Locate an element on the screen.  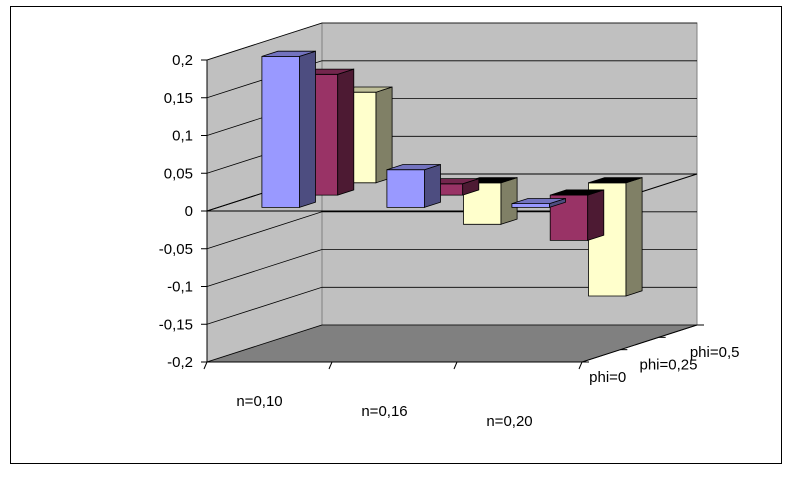
y-tick-label: -0,1 is located at coordinates (180, 287).